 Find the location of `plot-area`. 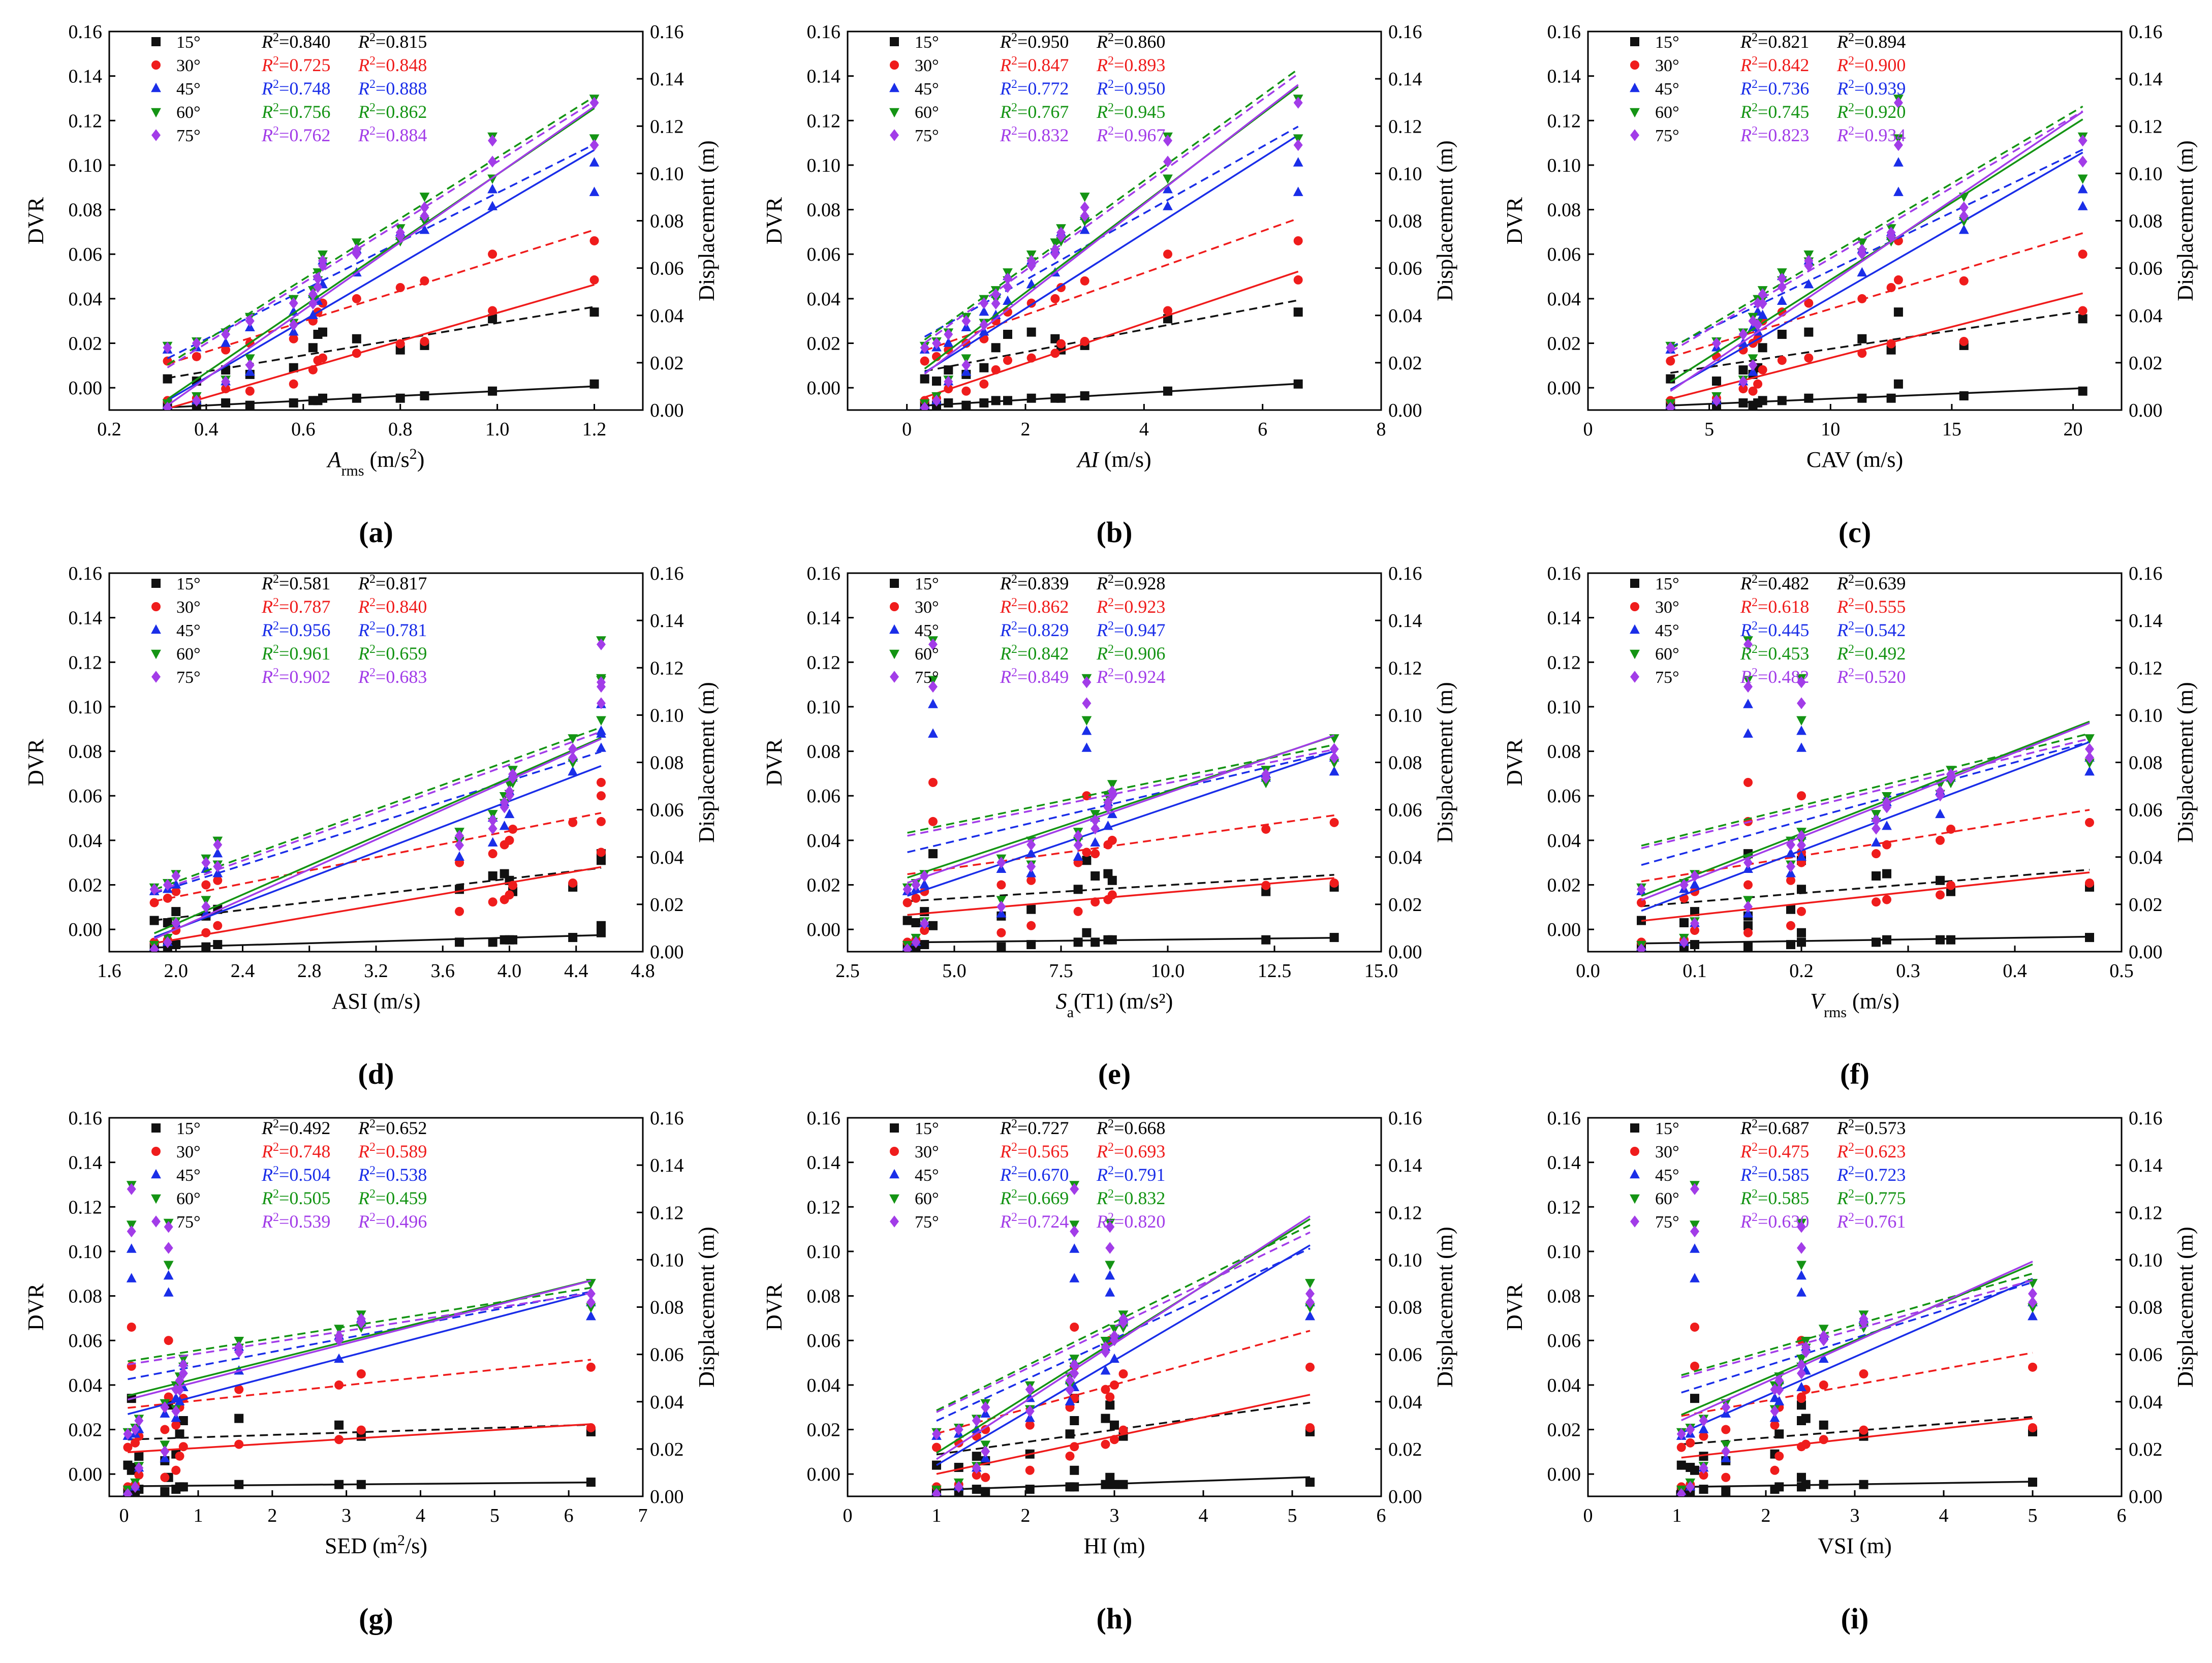

plot-area is located at coordinates (1857, 1338).